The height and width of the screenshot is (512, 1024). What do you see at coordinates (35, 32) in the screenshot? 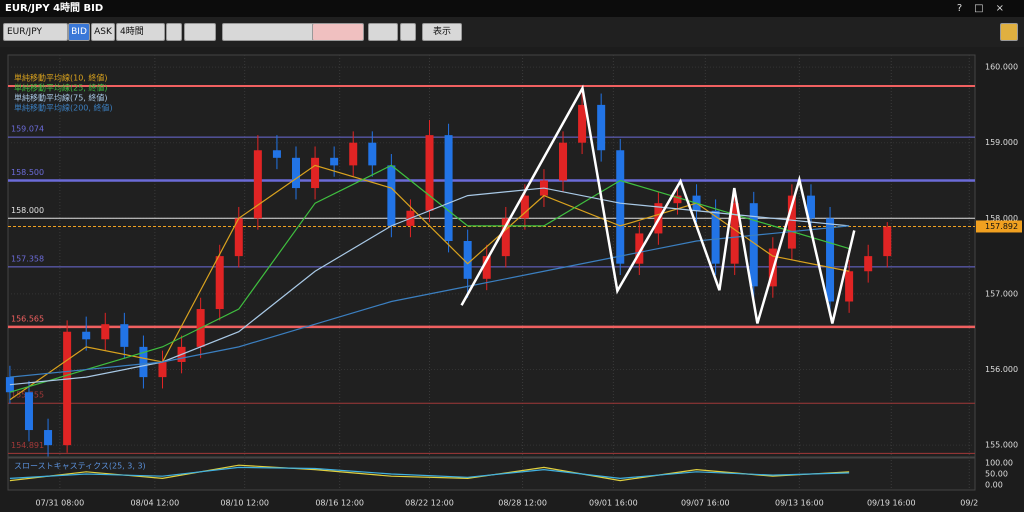
I see `symbol-select: EUR/JPY` at bounding box center [35, 32].